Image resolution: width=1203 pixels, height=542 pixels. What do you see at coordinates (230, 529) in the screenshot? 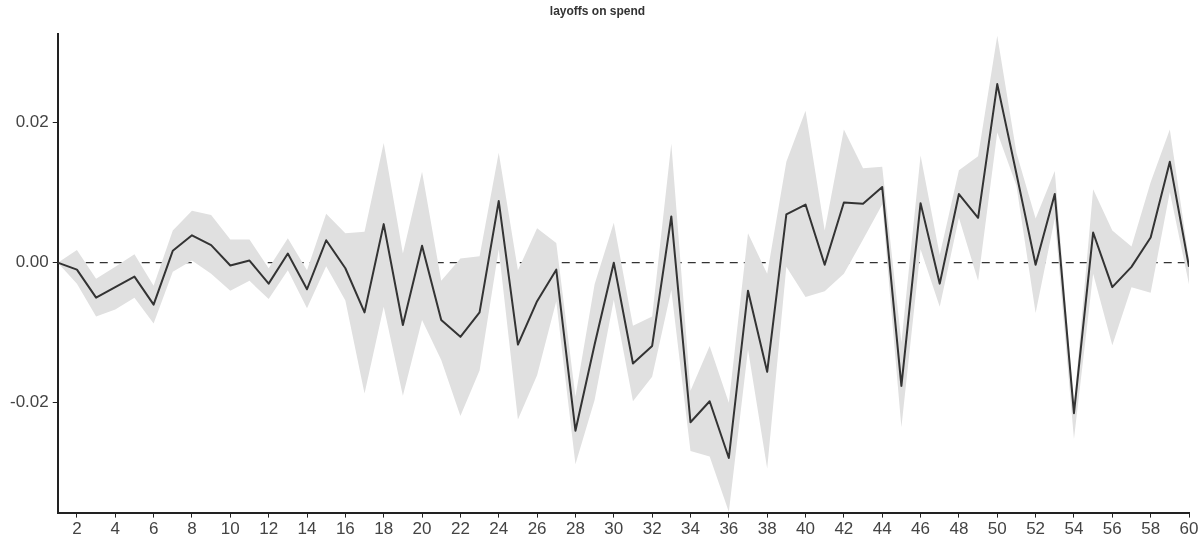
I see `x-tick-label: 10` at bounding box center [230, 529].